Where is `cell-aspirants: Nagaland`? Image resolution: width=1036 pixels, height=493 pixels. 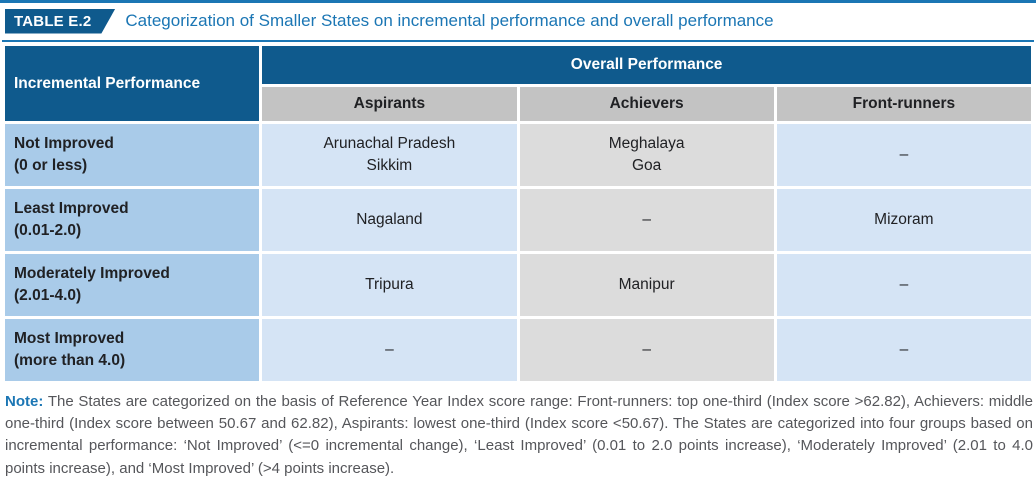
cell-aspirants: Nagaland is located at coordinates (389, 220).